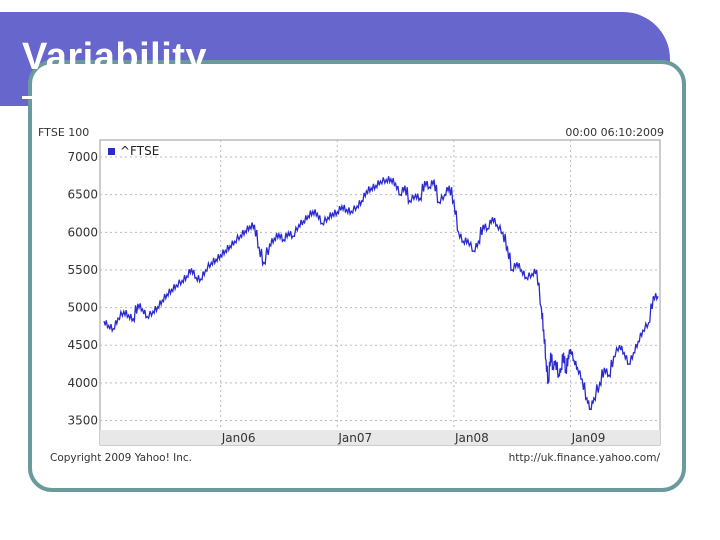 The image size is (720, 540). I want to click on chart-timestamp: 00:00 06:10:2009, so click(614, 132).